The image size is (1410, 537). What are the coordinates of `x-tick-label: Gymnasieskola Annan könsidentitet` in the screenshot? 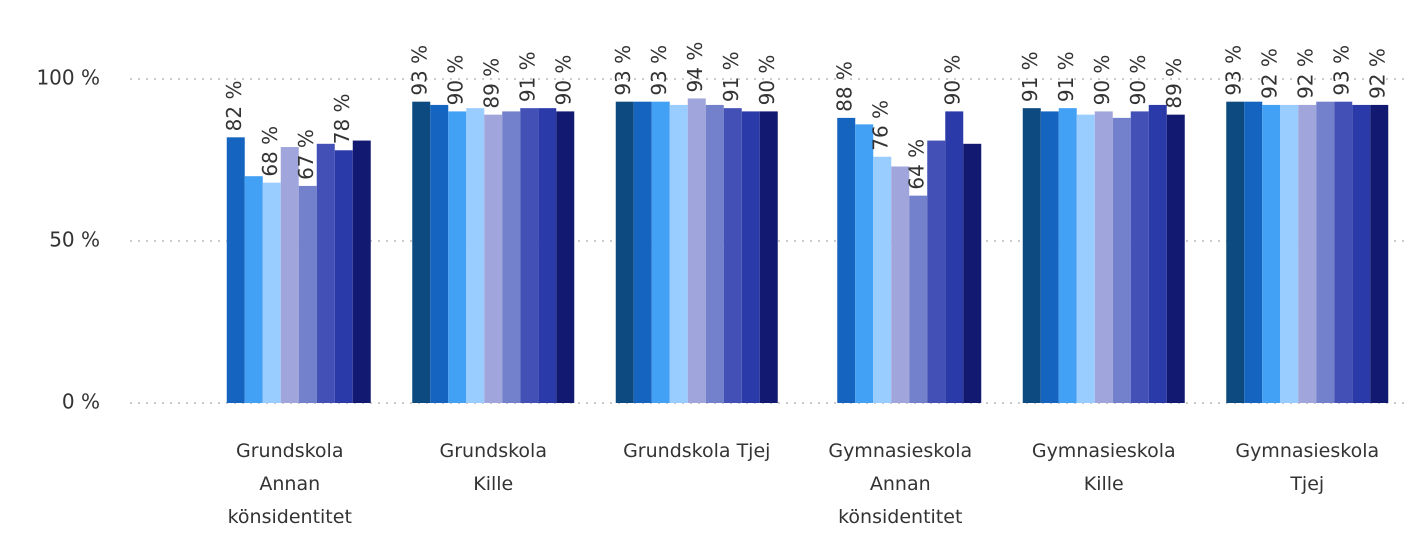 It's located at (900, 484).